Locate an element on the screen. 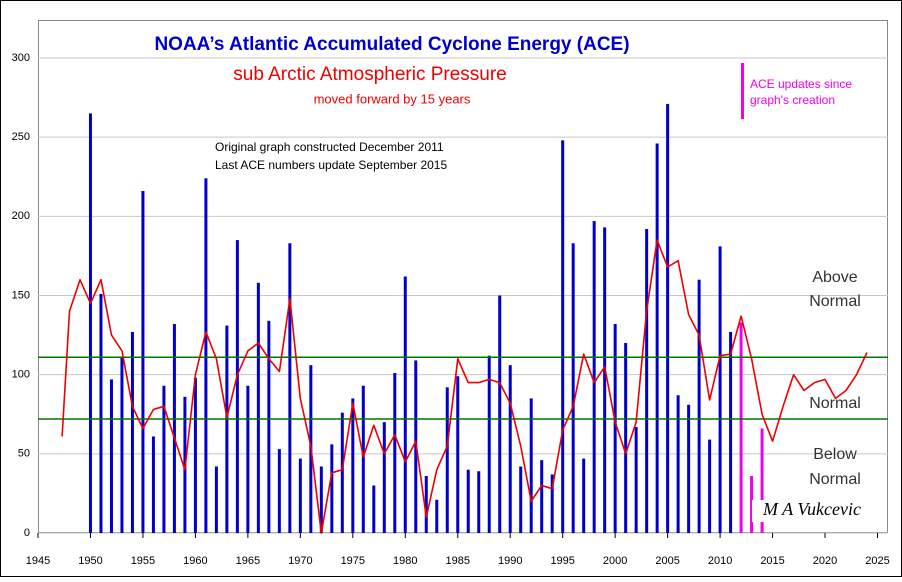 This screenshot has height=582, width=902. x-tick-label: 1970 is located at coordinates (300, 561).